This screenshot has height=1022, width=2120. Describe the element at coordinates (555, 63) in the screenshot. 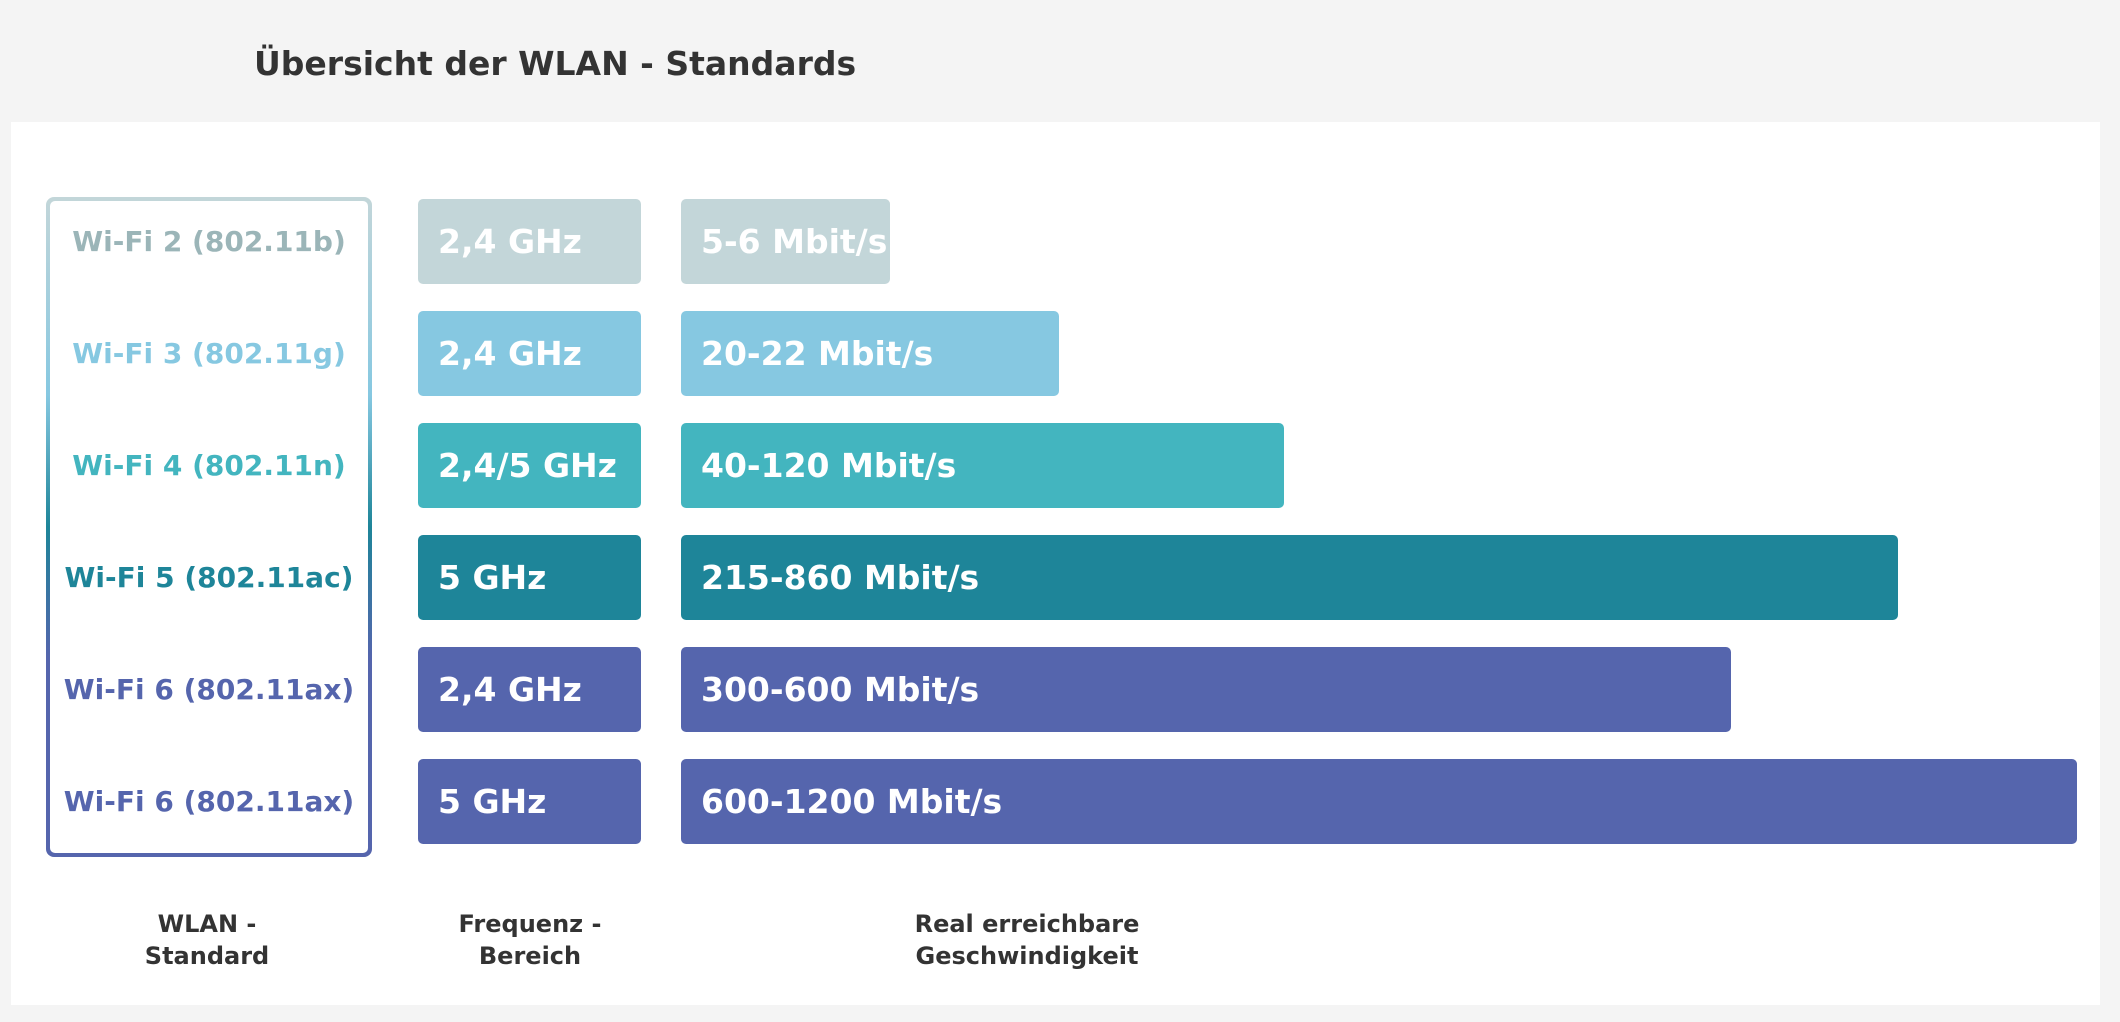

I see `title: Übersicht der WLAN - Standards` at that location.